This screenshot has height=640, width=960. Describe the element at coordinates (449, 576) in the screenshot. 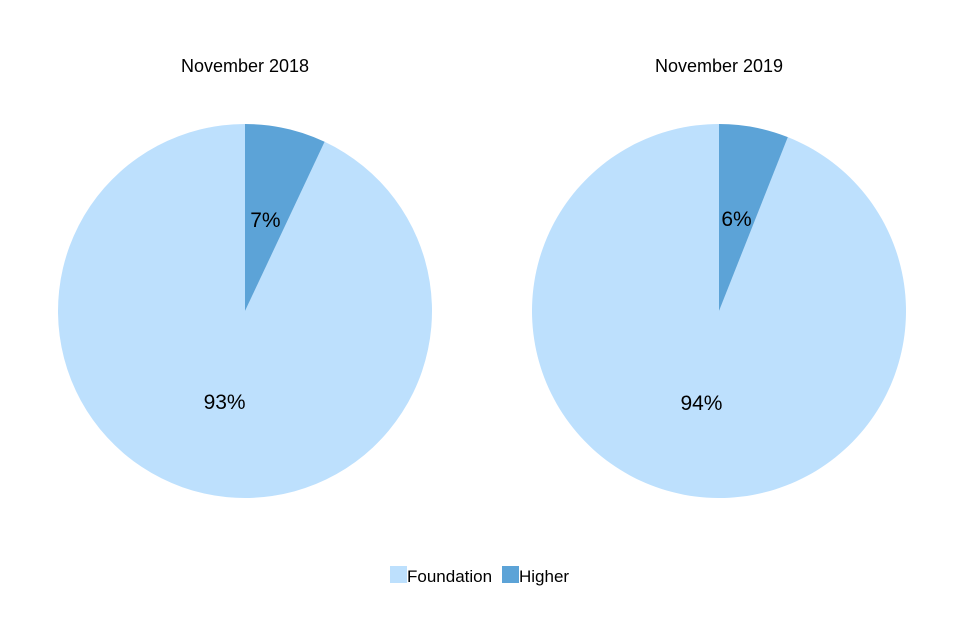

I see `legend-label-foundation: Foundation` at that location.